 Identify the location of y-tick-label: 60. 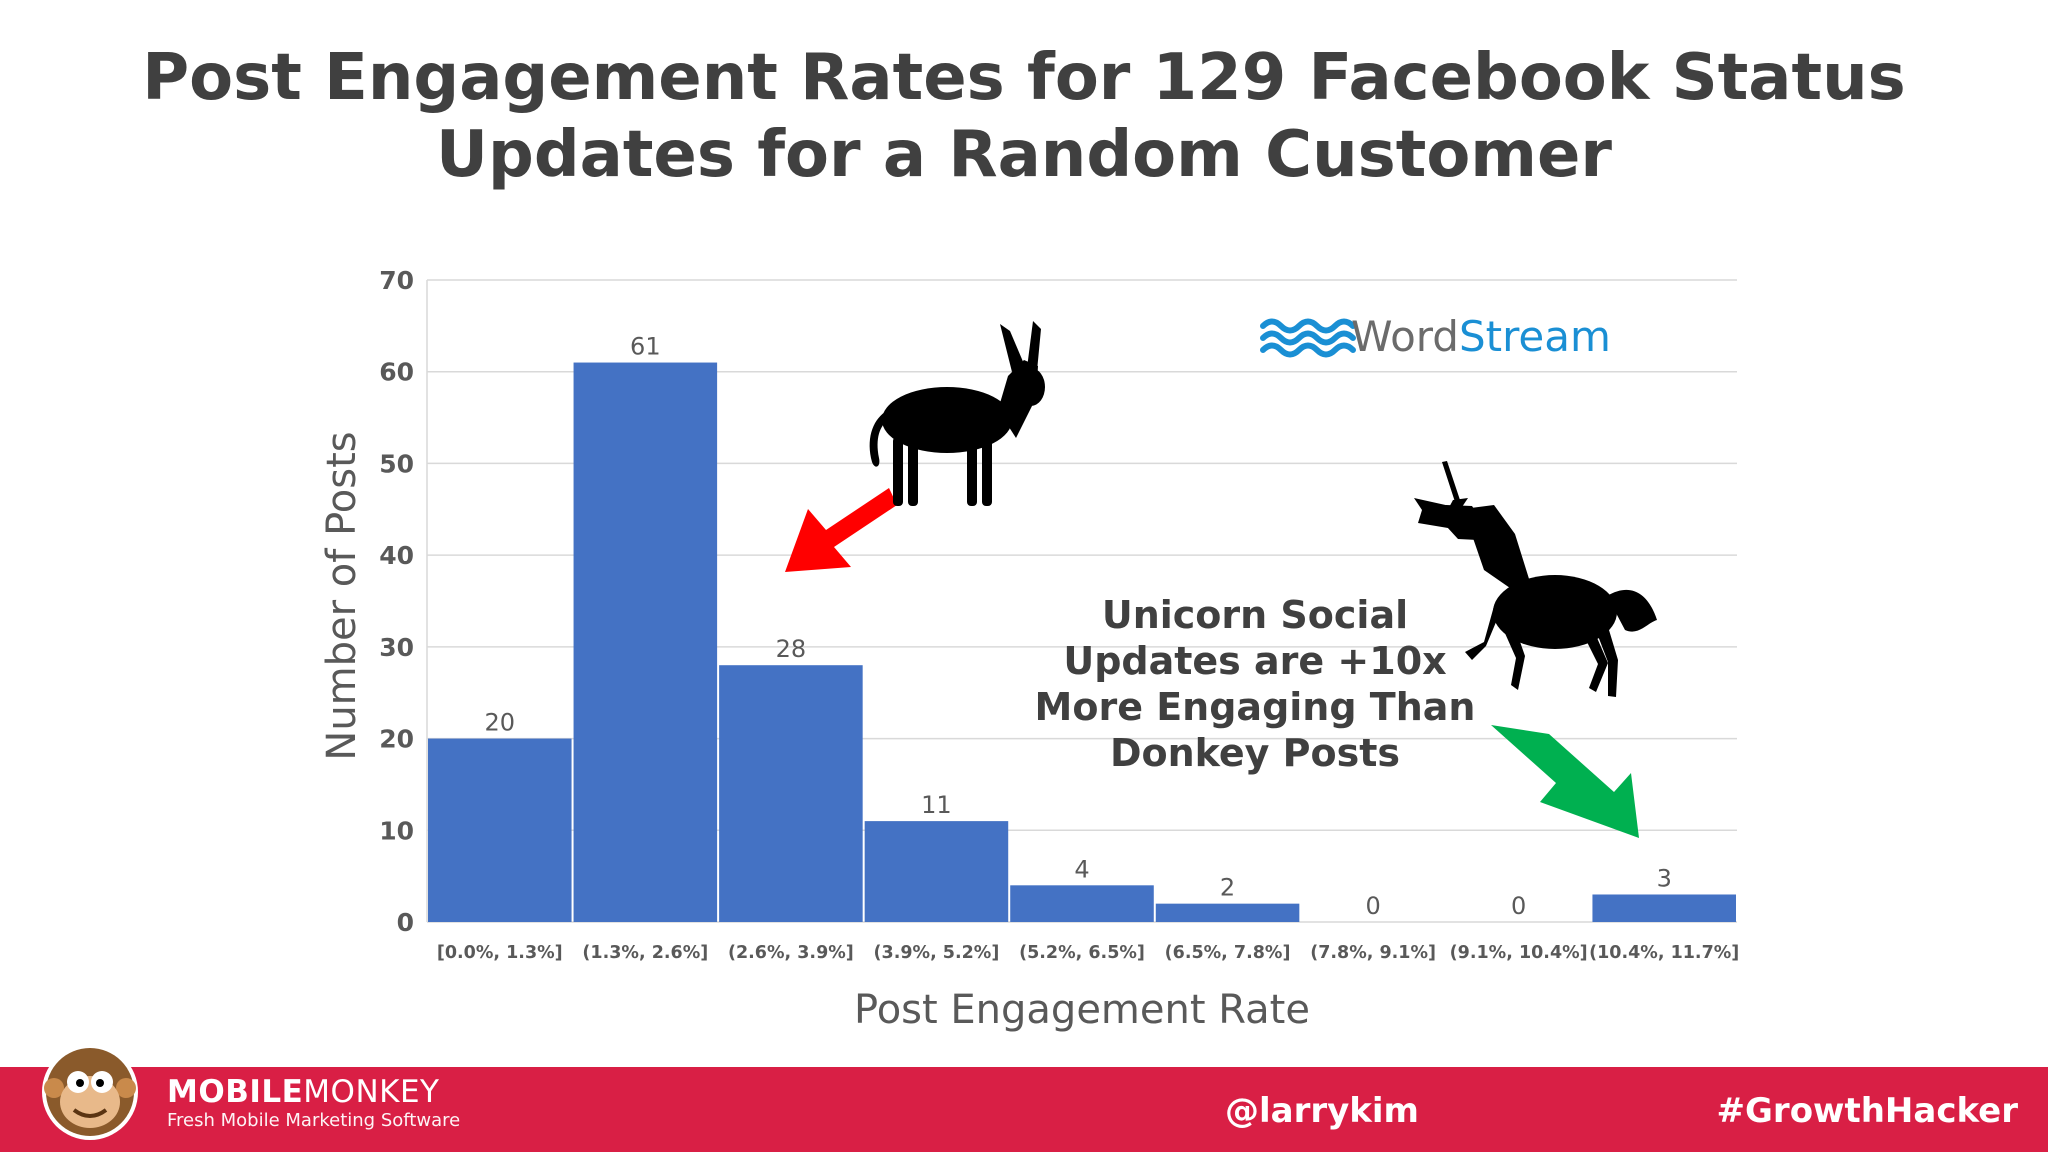
(396, 372).